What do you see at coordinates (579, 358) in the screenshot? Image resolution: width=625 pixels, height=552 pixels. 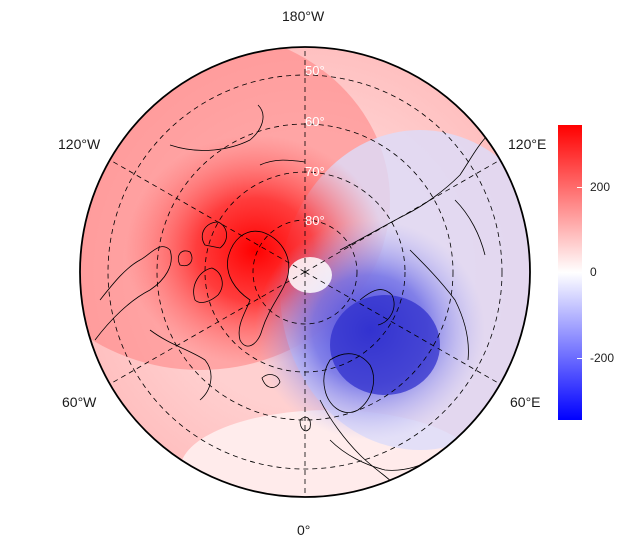 I see `colorbar-tick-neg200` at bounding box center [579, 358].